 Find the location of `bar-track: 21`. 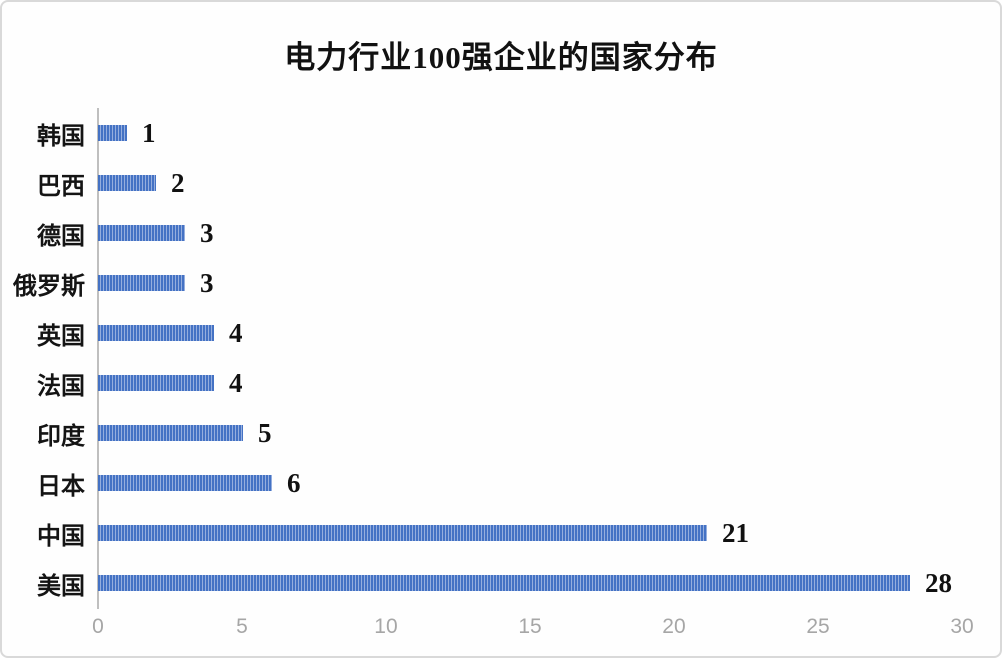

bar-track: 21 is located at coordinates (533, 533).